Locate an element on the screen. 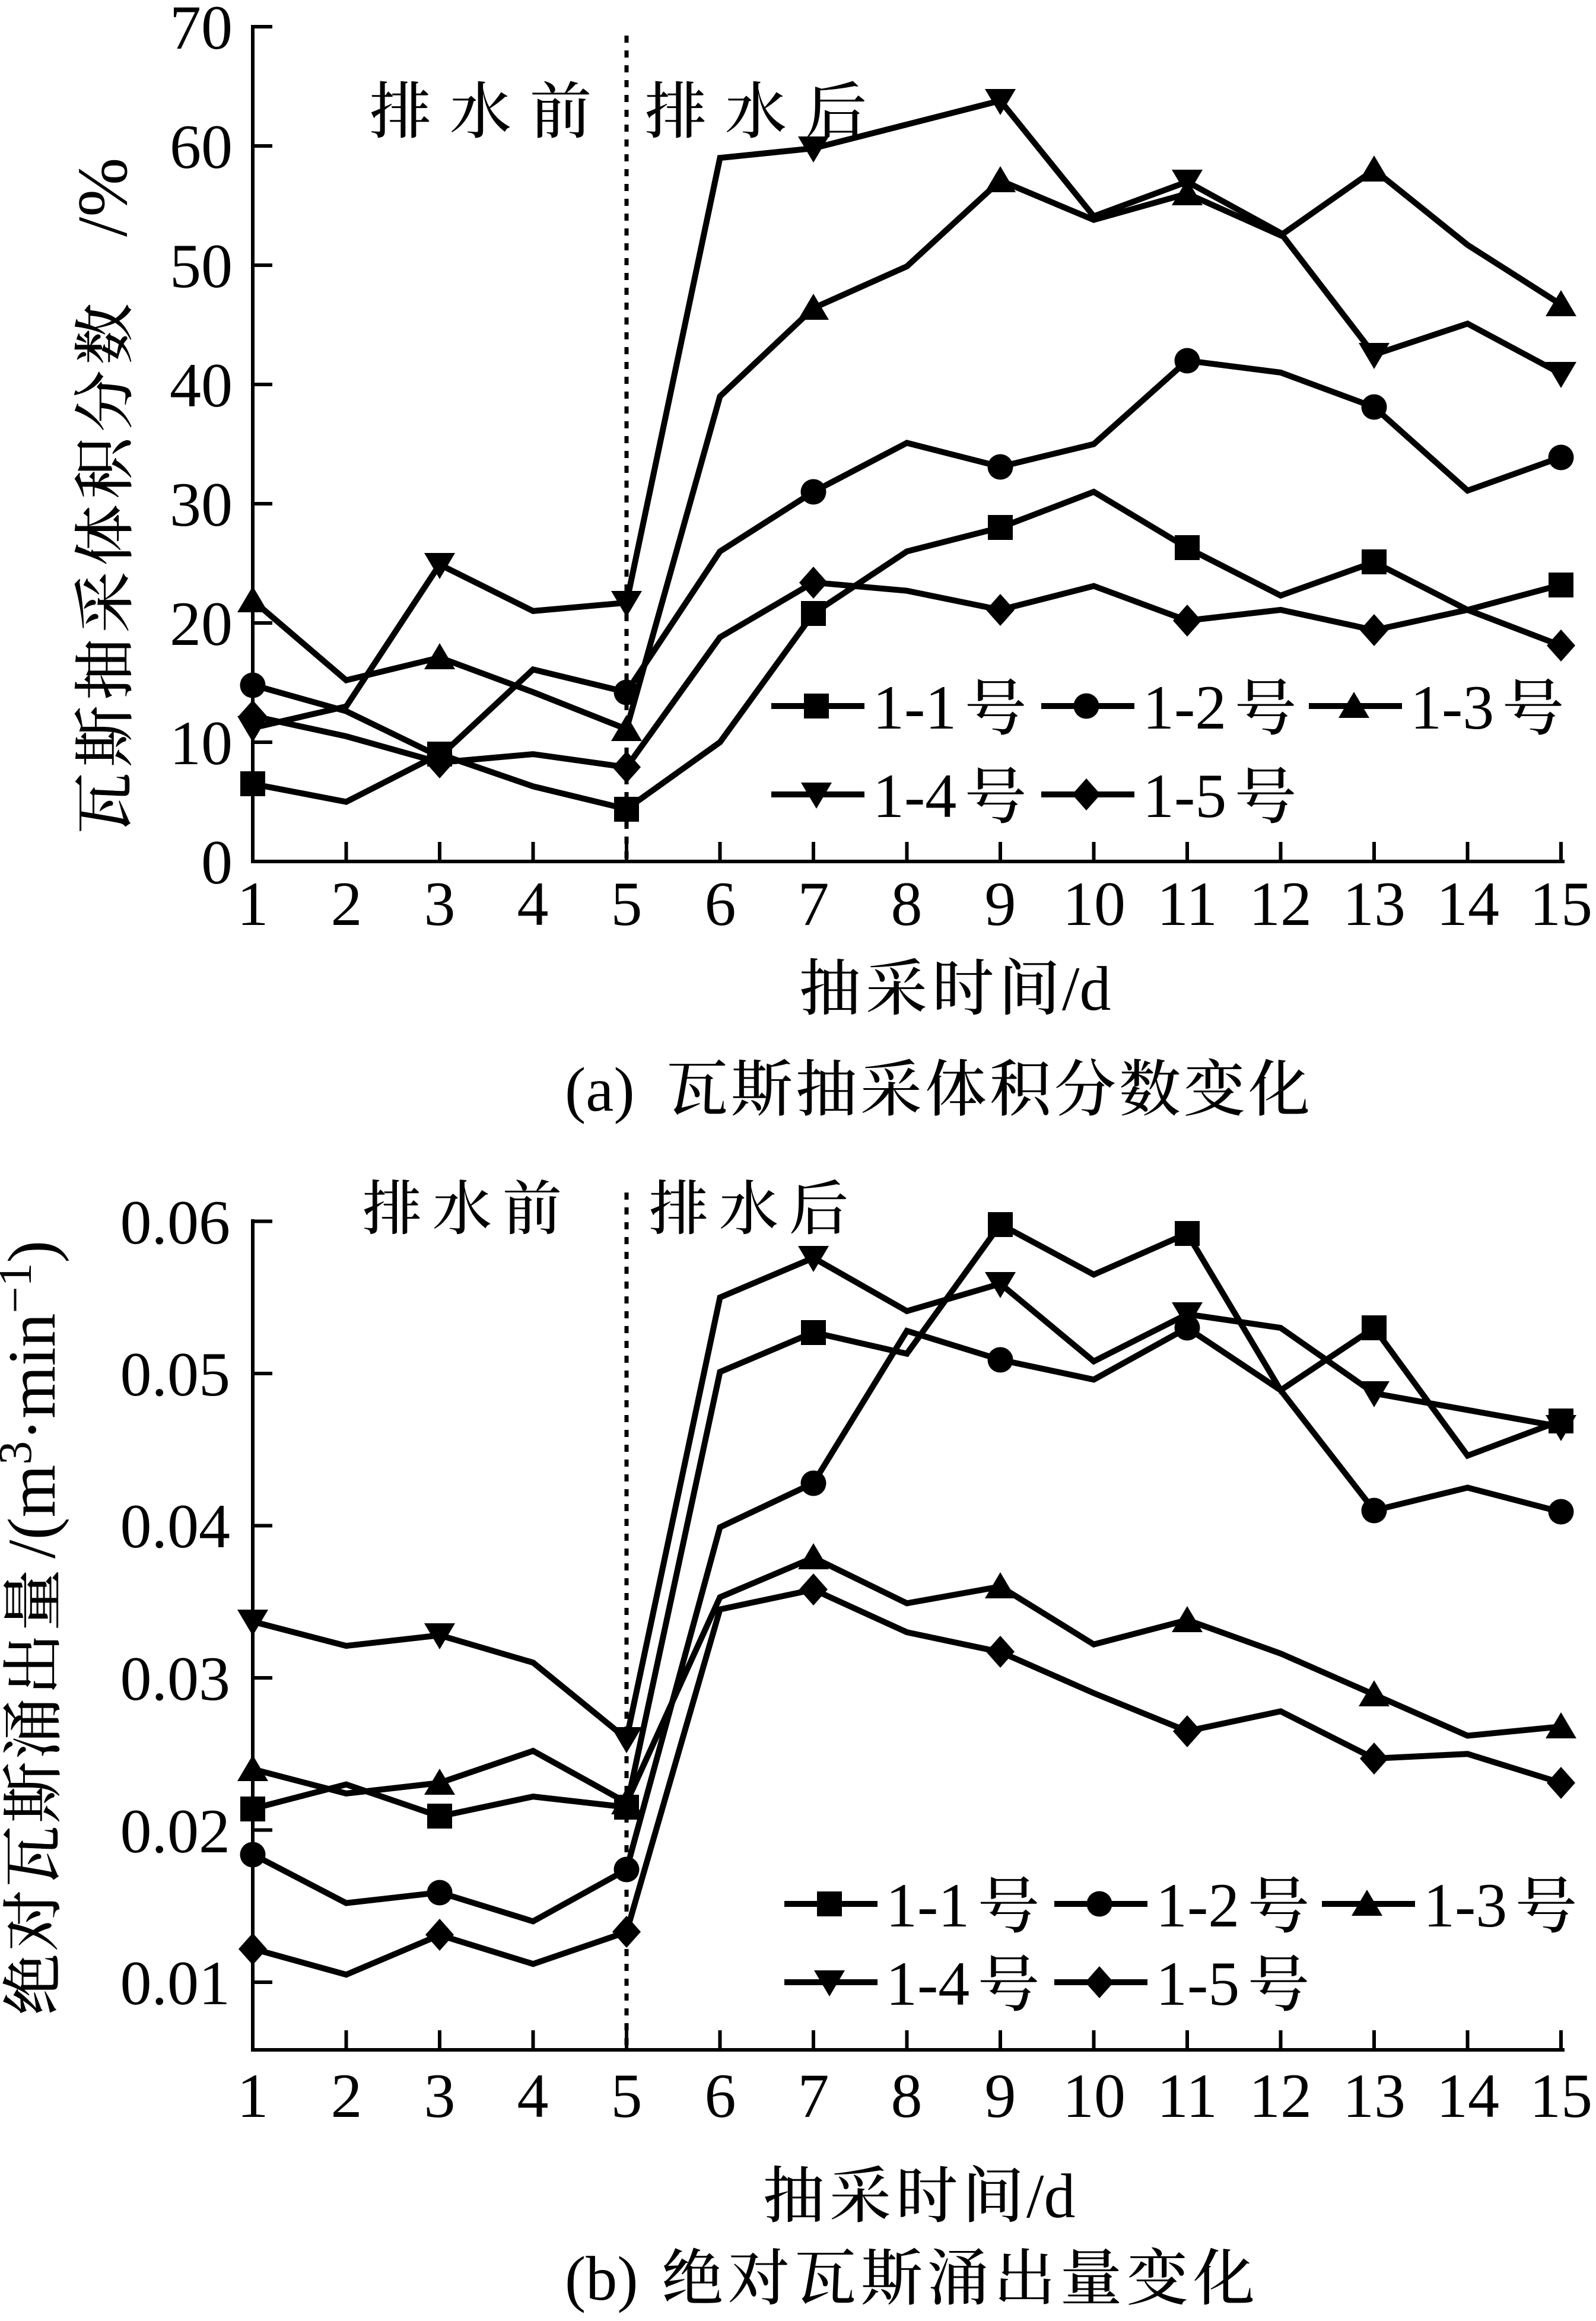 This screenshot has height=2321, width=1596. svg-text: 40 is located at coordinates (201, 385).